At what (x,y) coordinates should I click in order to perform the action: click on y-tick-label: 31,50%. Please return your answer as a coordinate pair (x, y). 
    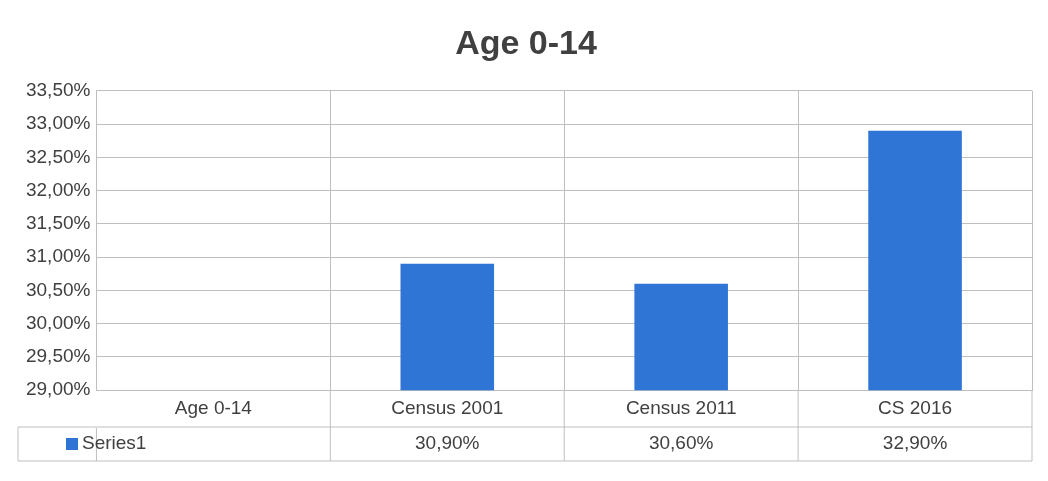
    Looking at the image, I should click on (58, 223).